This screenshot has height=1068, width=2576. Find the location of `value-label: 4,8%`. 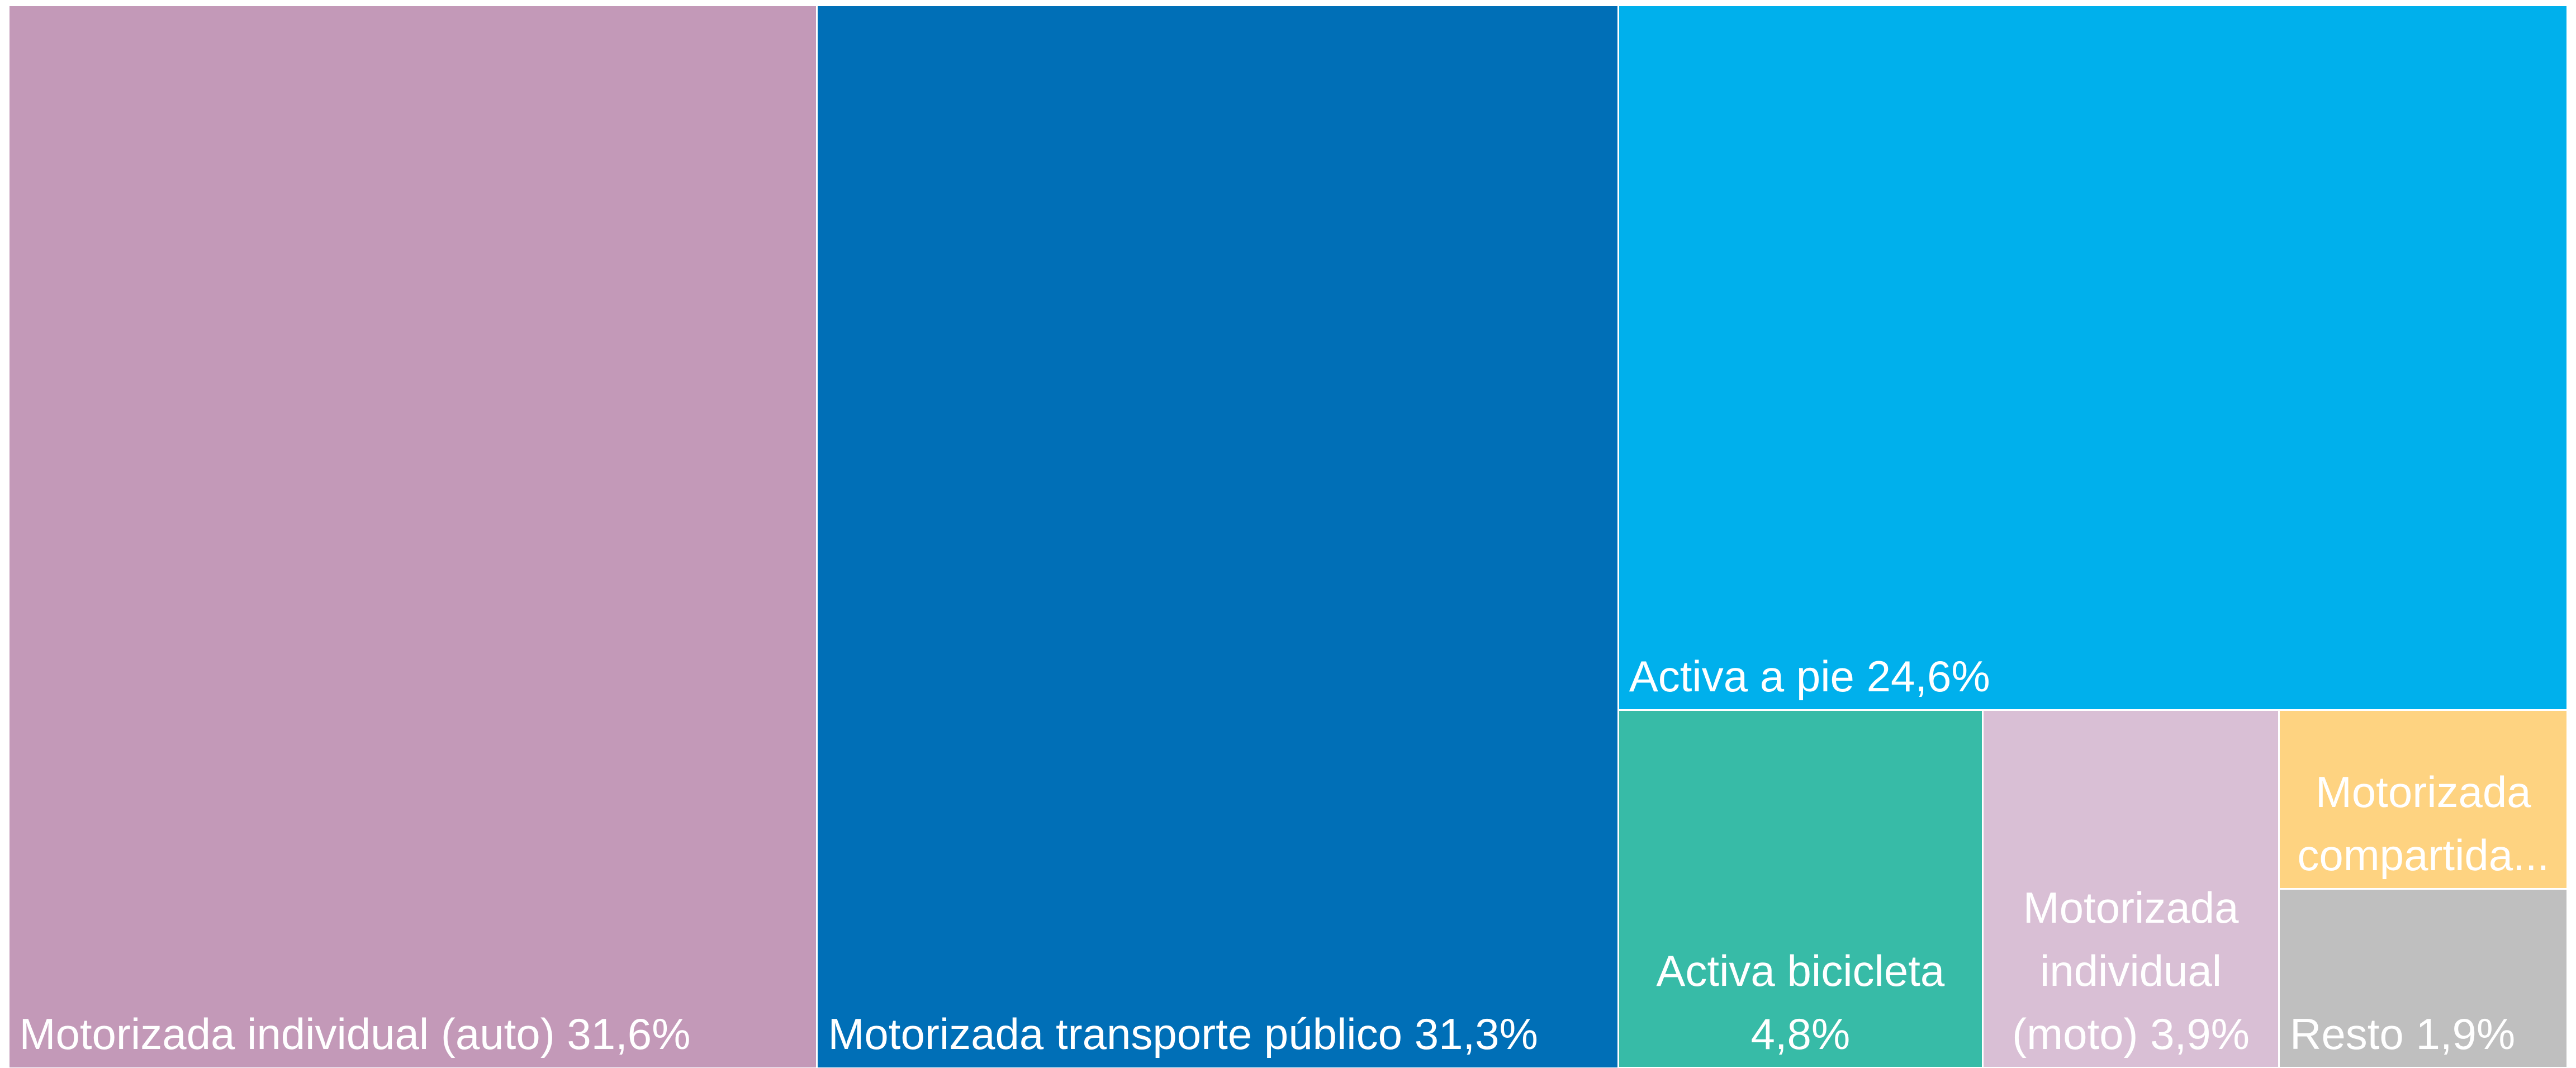

value-label: 4,8% is located at coordinates (1800, 1034).